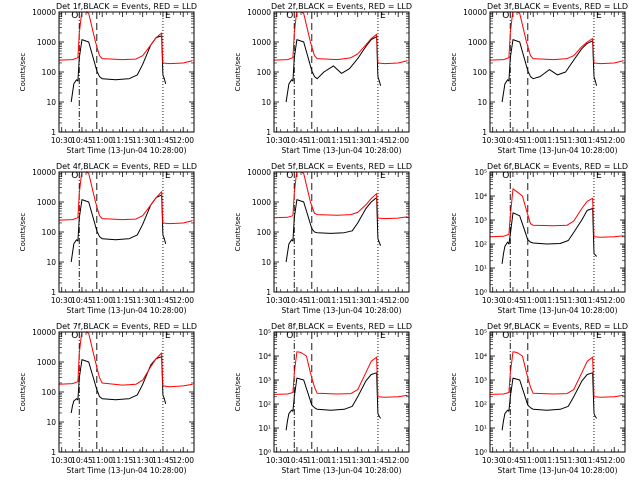 The image size is (640, 480). I want to click on panel-title: Det 5f,BLACK = Events, RED = LLD, so click(341, 166).